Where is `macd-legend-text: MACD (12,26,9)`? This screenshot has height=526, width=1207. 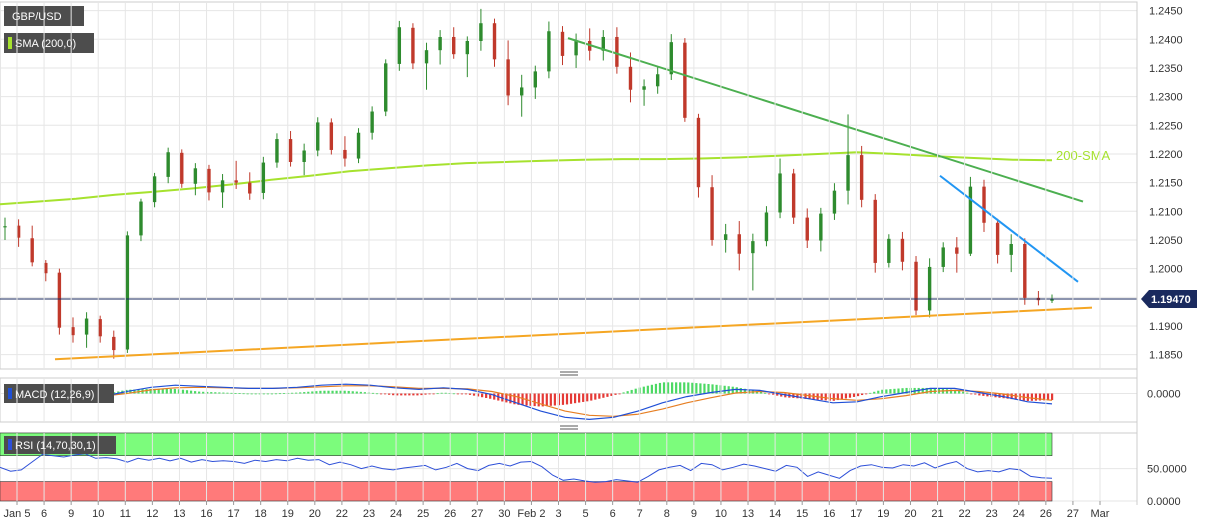
macd-legend-text: MACD (12,26,9) is located at coordinates (54, 395).